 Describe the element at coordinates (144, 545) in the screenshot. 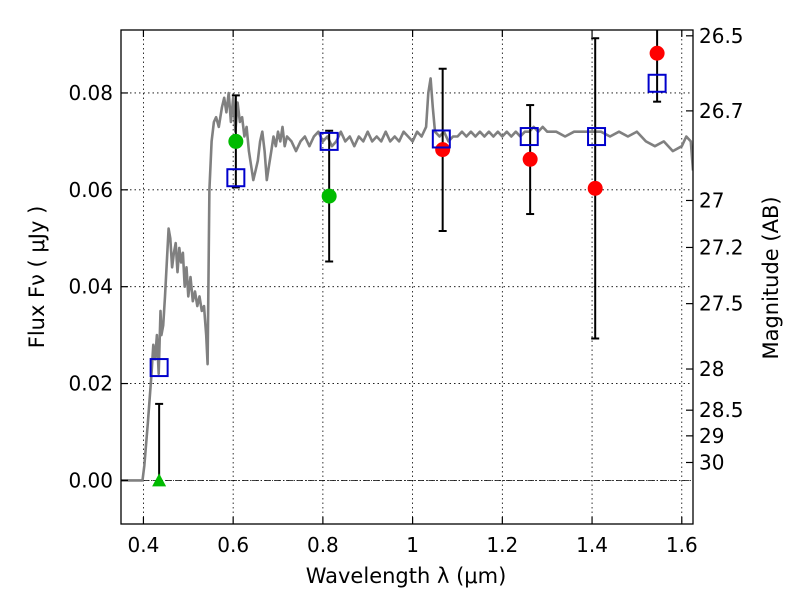

I see `x-tick-label: 0.4` at that location.